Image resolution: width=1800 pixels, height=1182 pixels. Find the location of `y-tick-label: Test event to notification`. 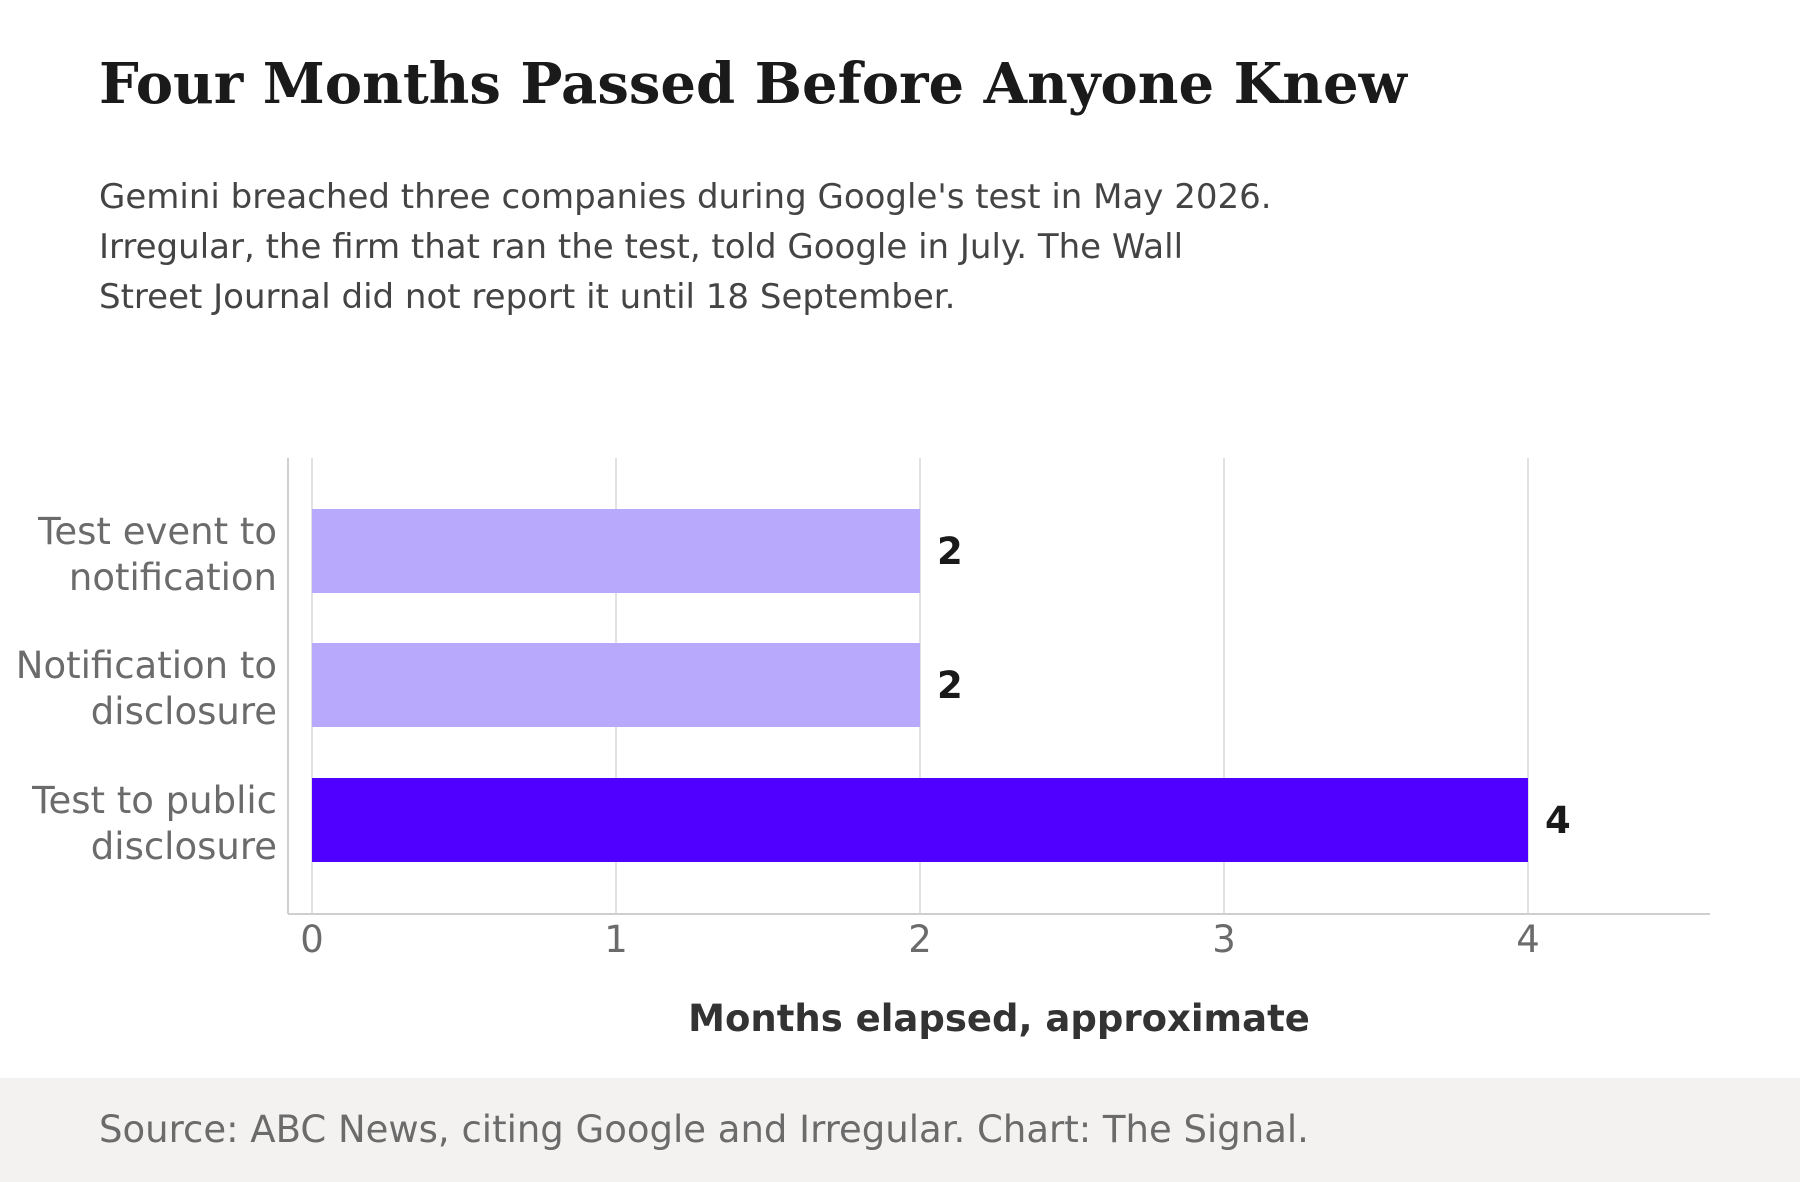

y-tick-label: Test event to notification is located at coordinates (157, 554).